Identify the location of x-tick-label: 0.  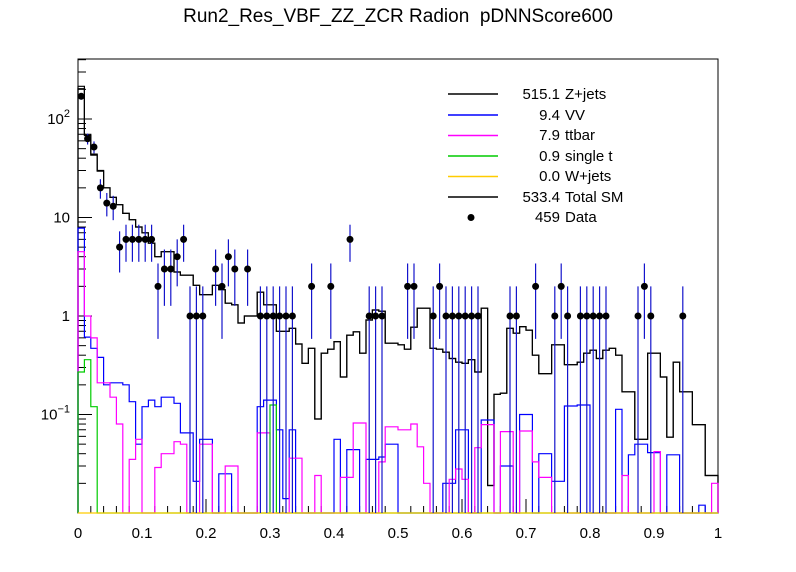
(78, 533).